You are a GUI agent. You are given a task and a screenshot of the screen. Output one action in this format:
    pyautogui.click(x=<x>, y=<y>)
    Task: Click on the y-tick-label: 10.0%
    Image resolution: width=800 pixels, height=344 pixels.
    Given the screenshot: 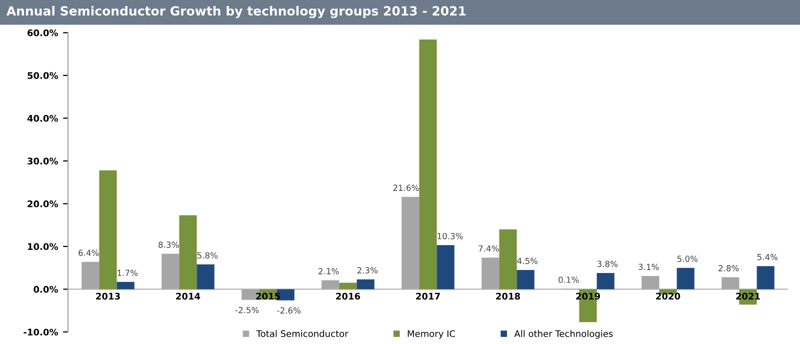 What is the action you would take?
    pyautogui.click(x=43, y=246)
    